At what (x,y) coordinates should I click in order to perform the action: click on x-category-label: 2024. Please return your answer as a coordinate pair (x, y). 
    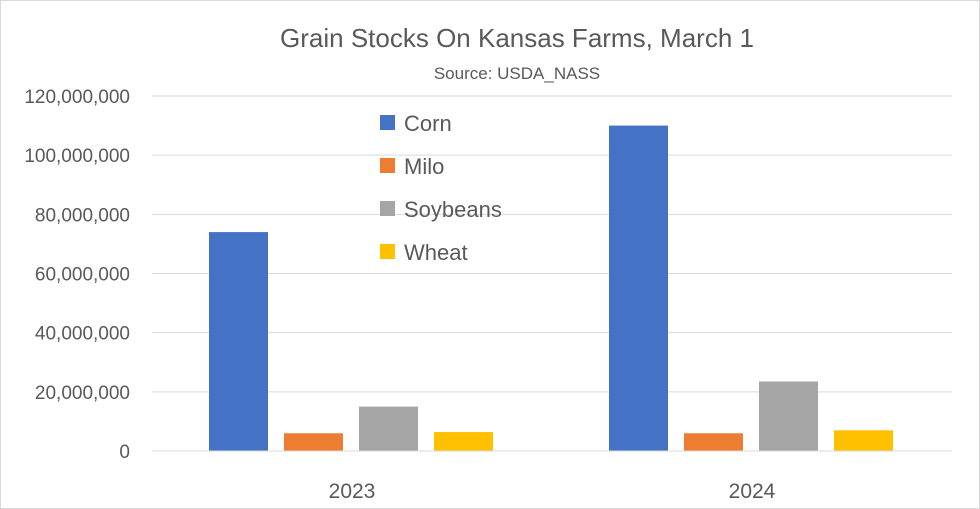
    Looking at the image, I should click on (752, 491).